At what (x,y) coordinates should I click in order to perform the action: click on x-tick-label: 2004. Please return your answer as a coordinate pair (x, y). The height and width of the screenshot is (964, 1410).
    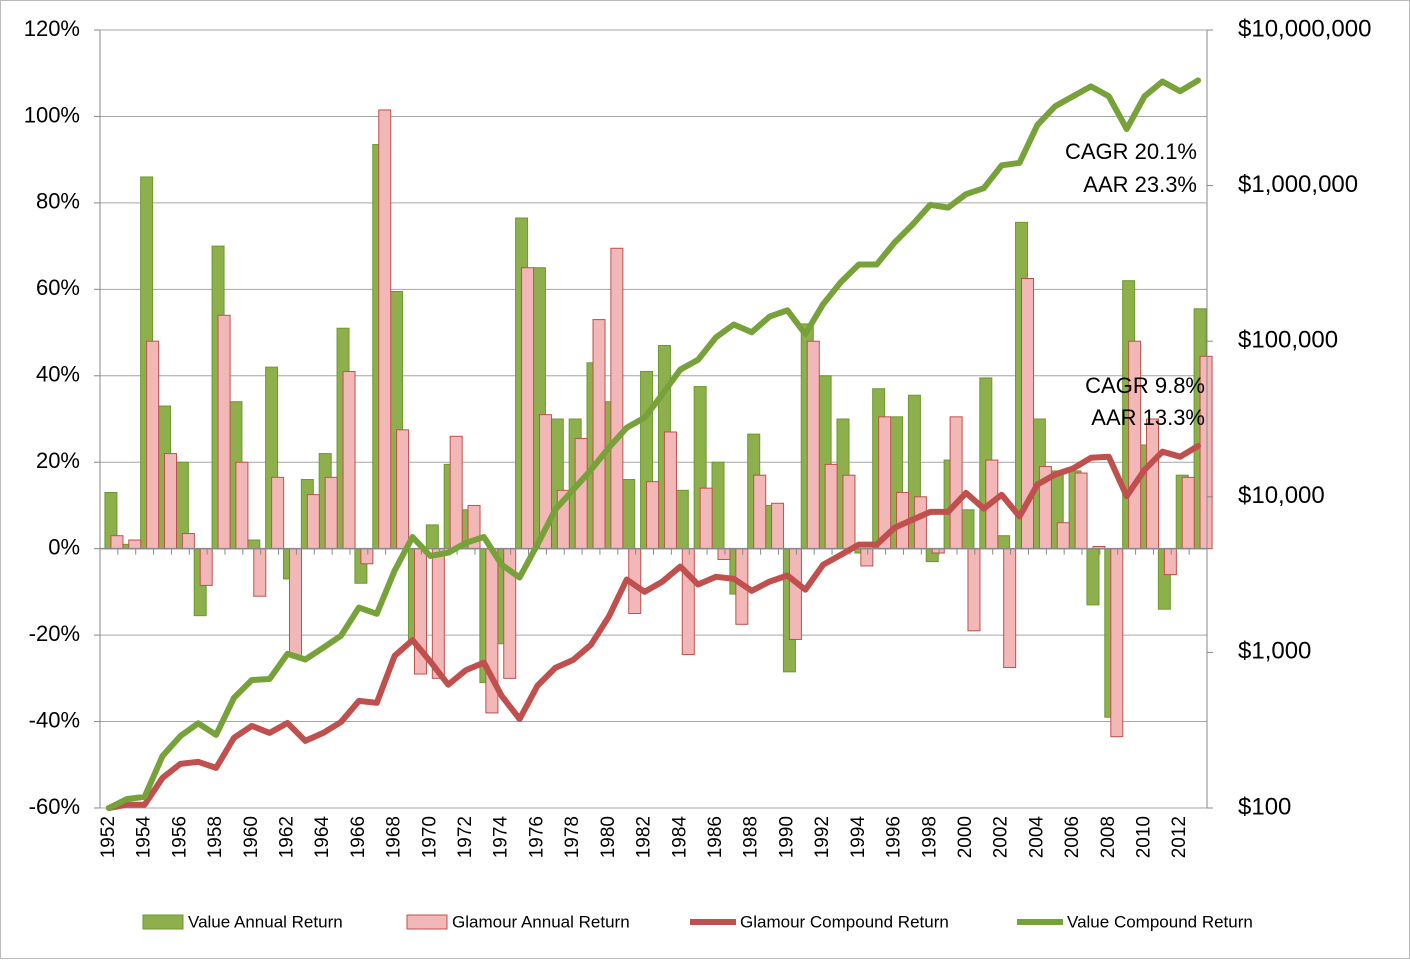
    Looking at the image, I should click on (1036, 837).